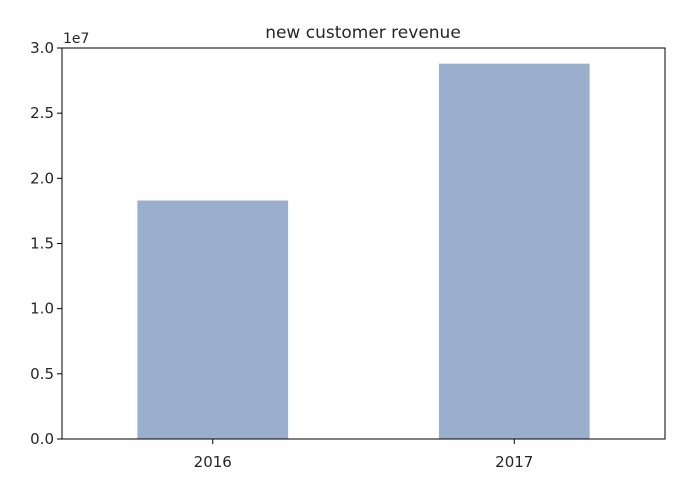  I want to click on x-tick-label: 2016, so click(213, 462).